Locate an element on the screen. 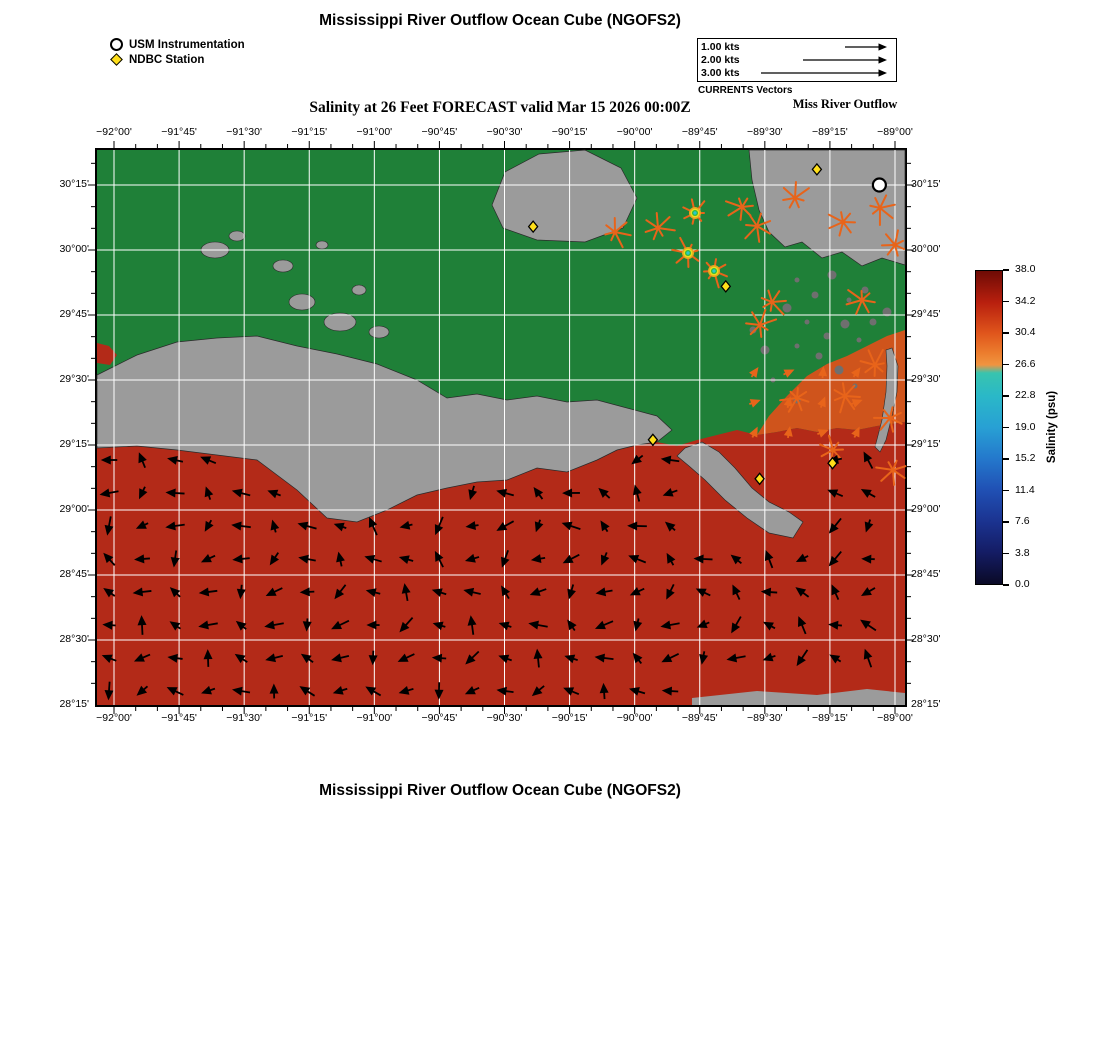  lat-tick-label-left: 28°15' is located at coordinates (74, 704).